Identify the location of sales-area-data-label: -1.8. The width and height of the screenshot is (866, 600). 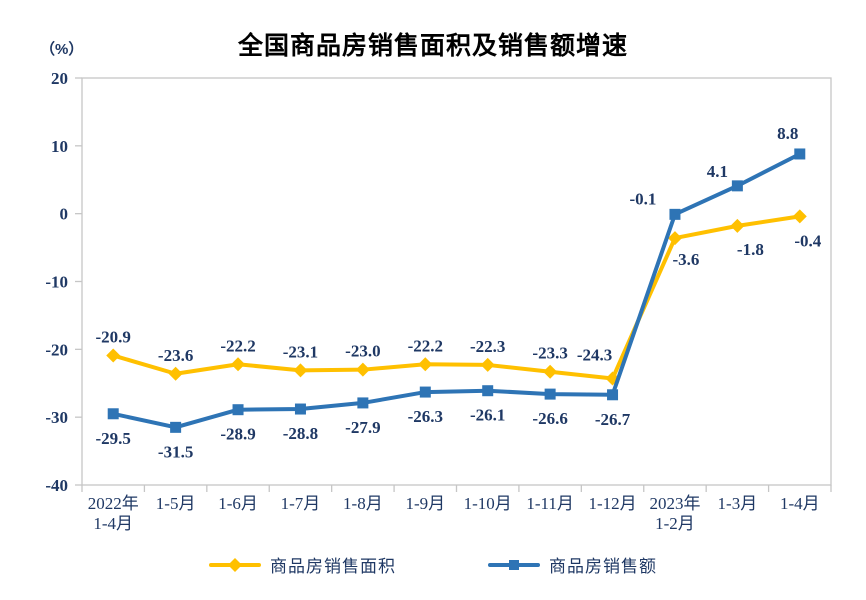
(750, 249).